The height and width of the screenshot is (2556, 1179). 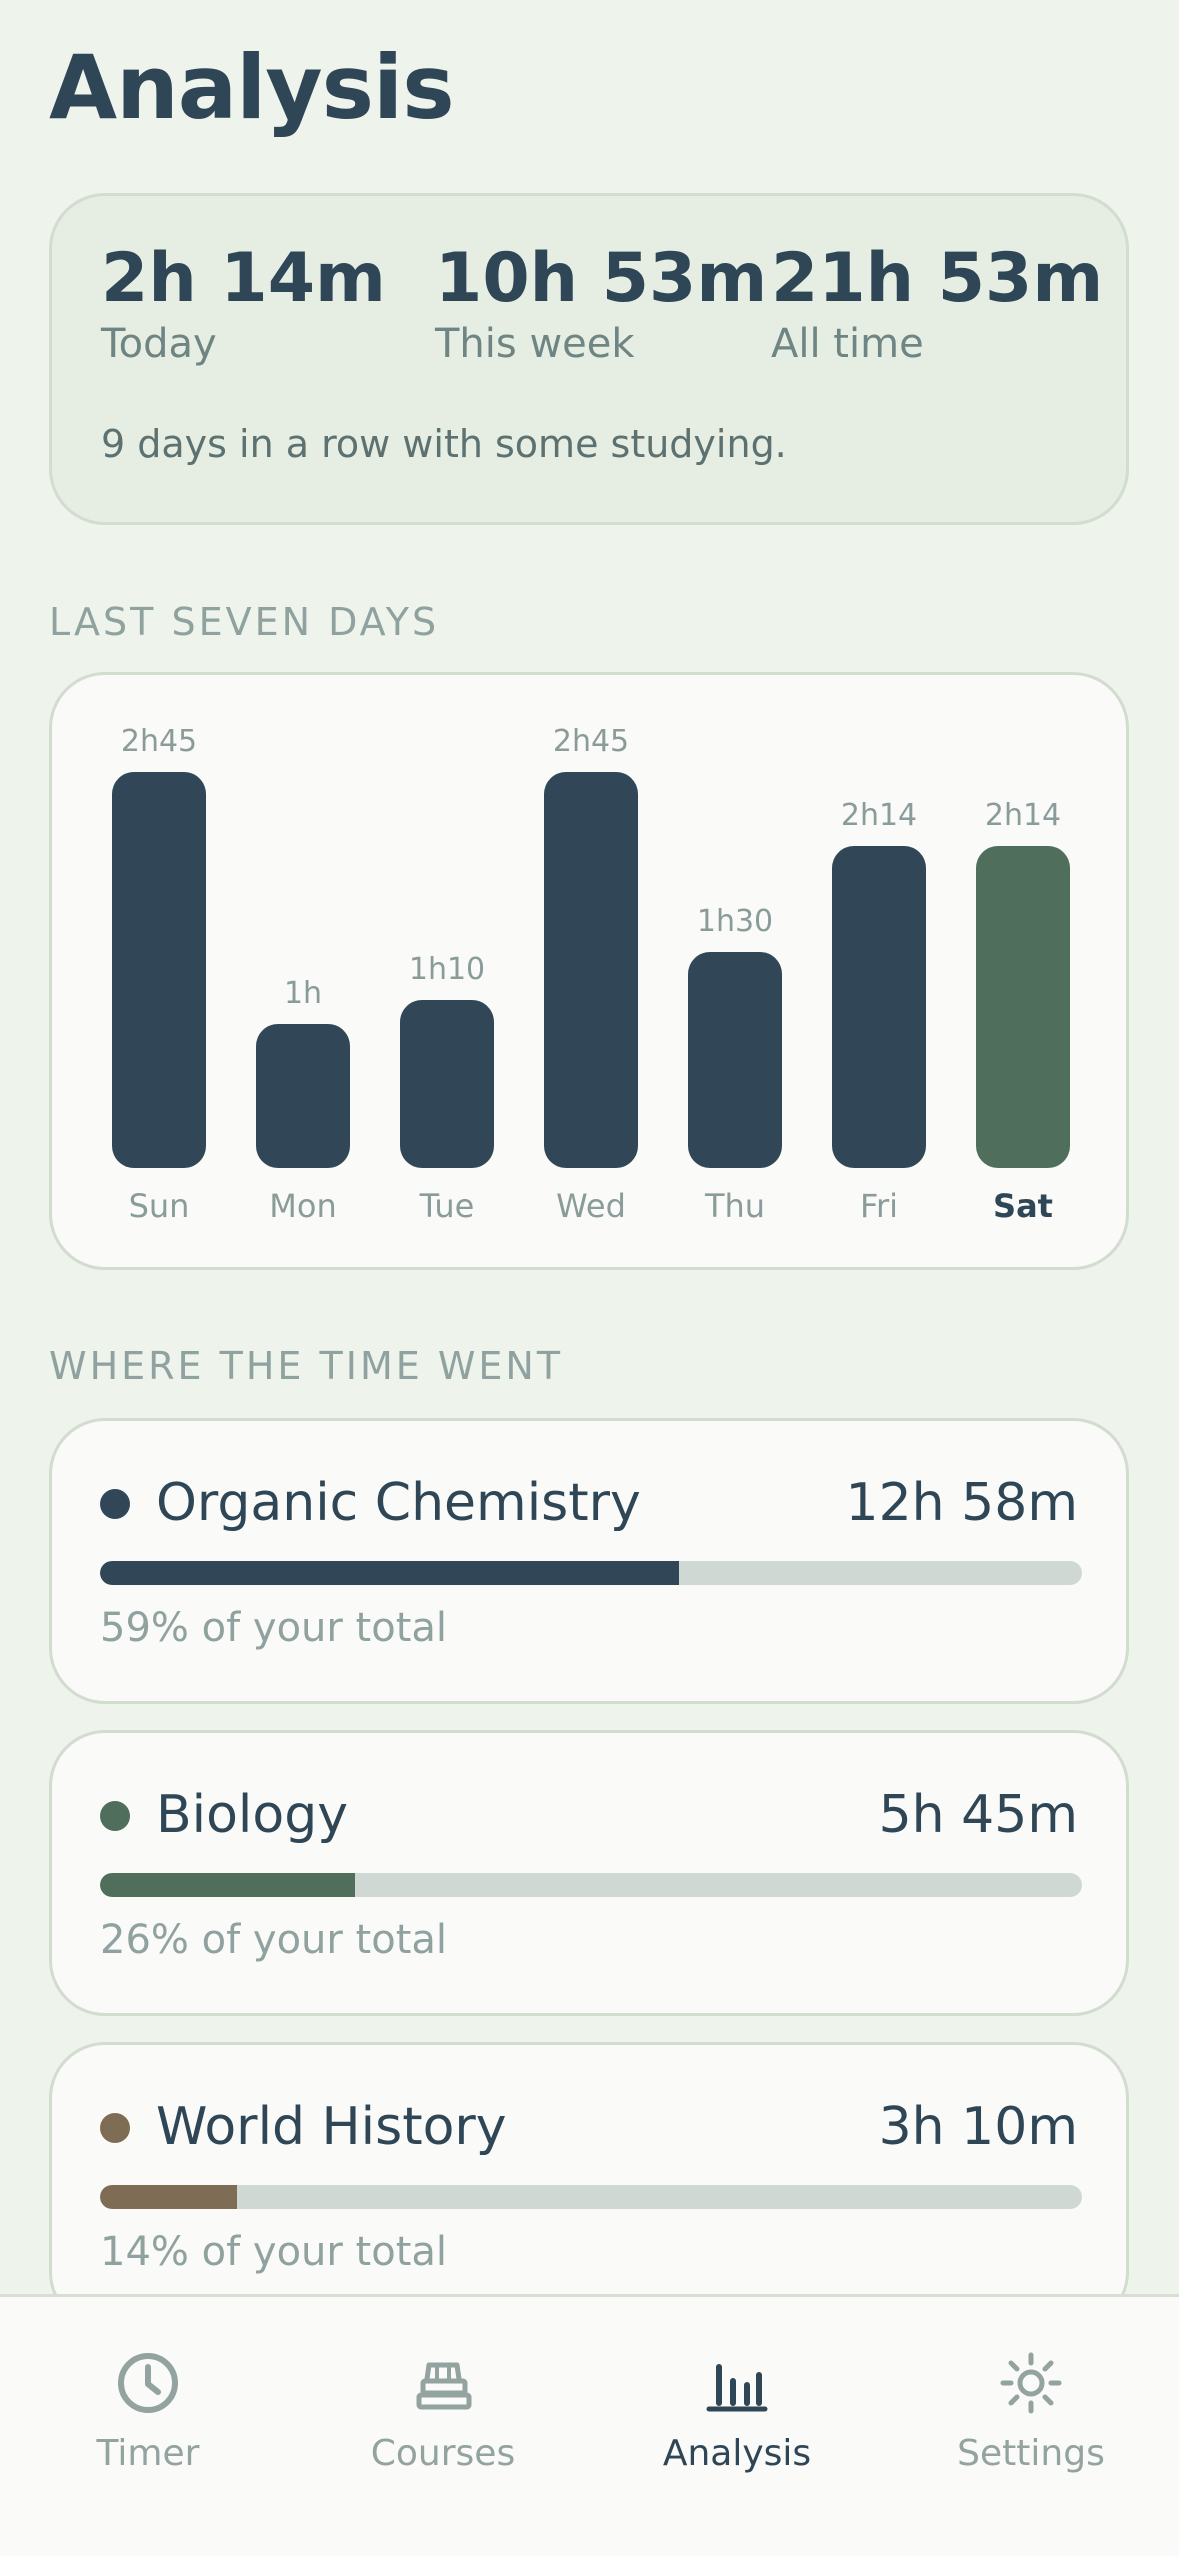 I want to click on chart-bar-thu, so click(x=735, y=1060).